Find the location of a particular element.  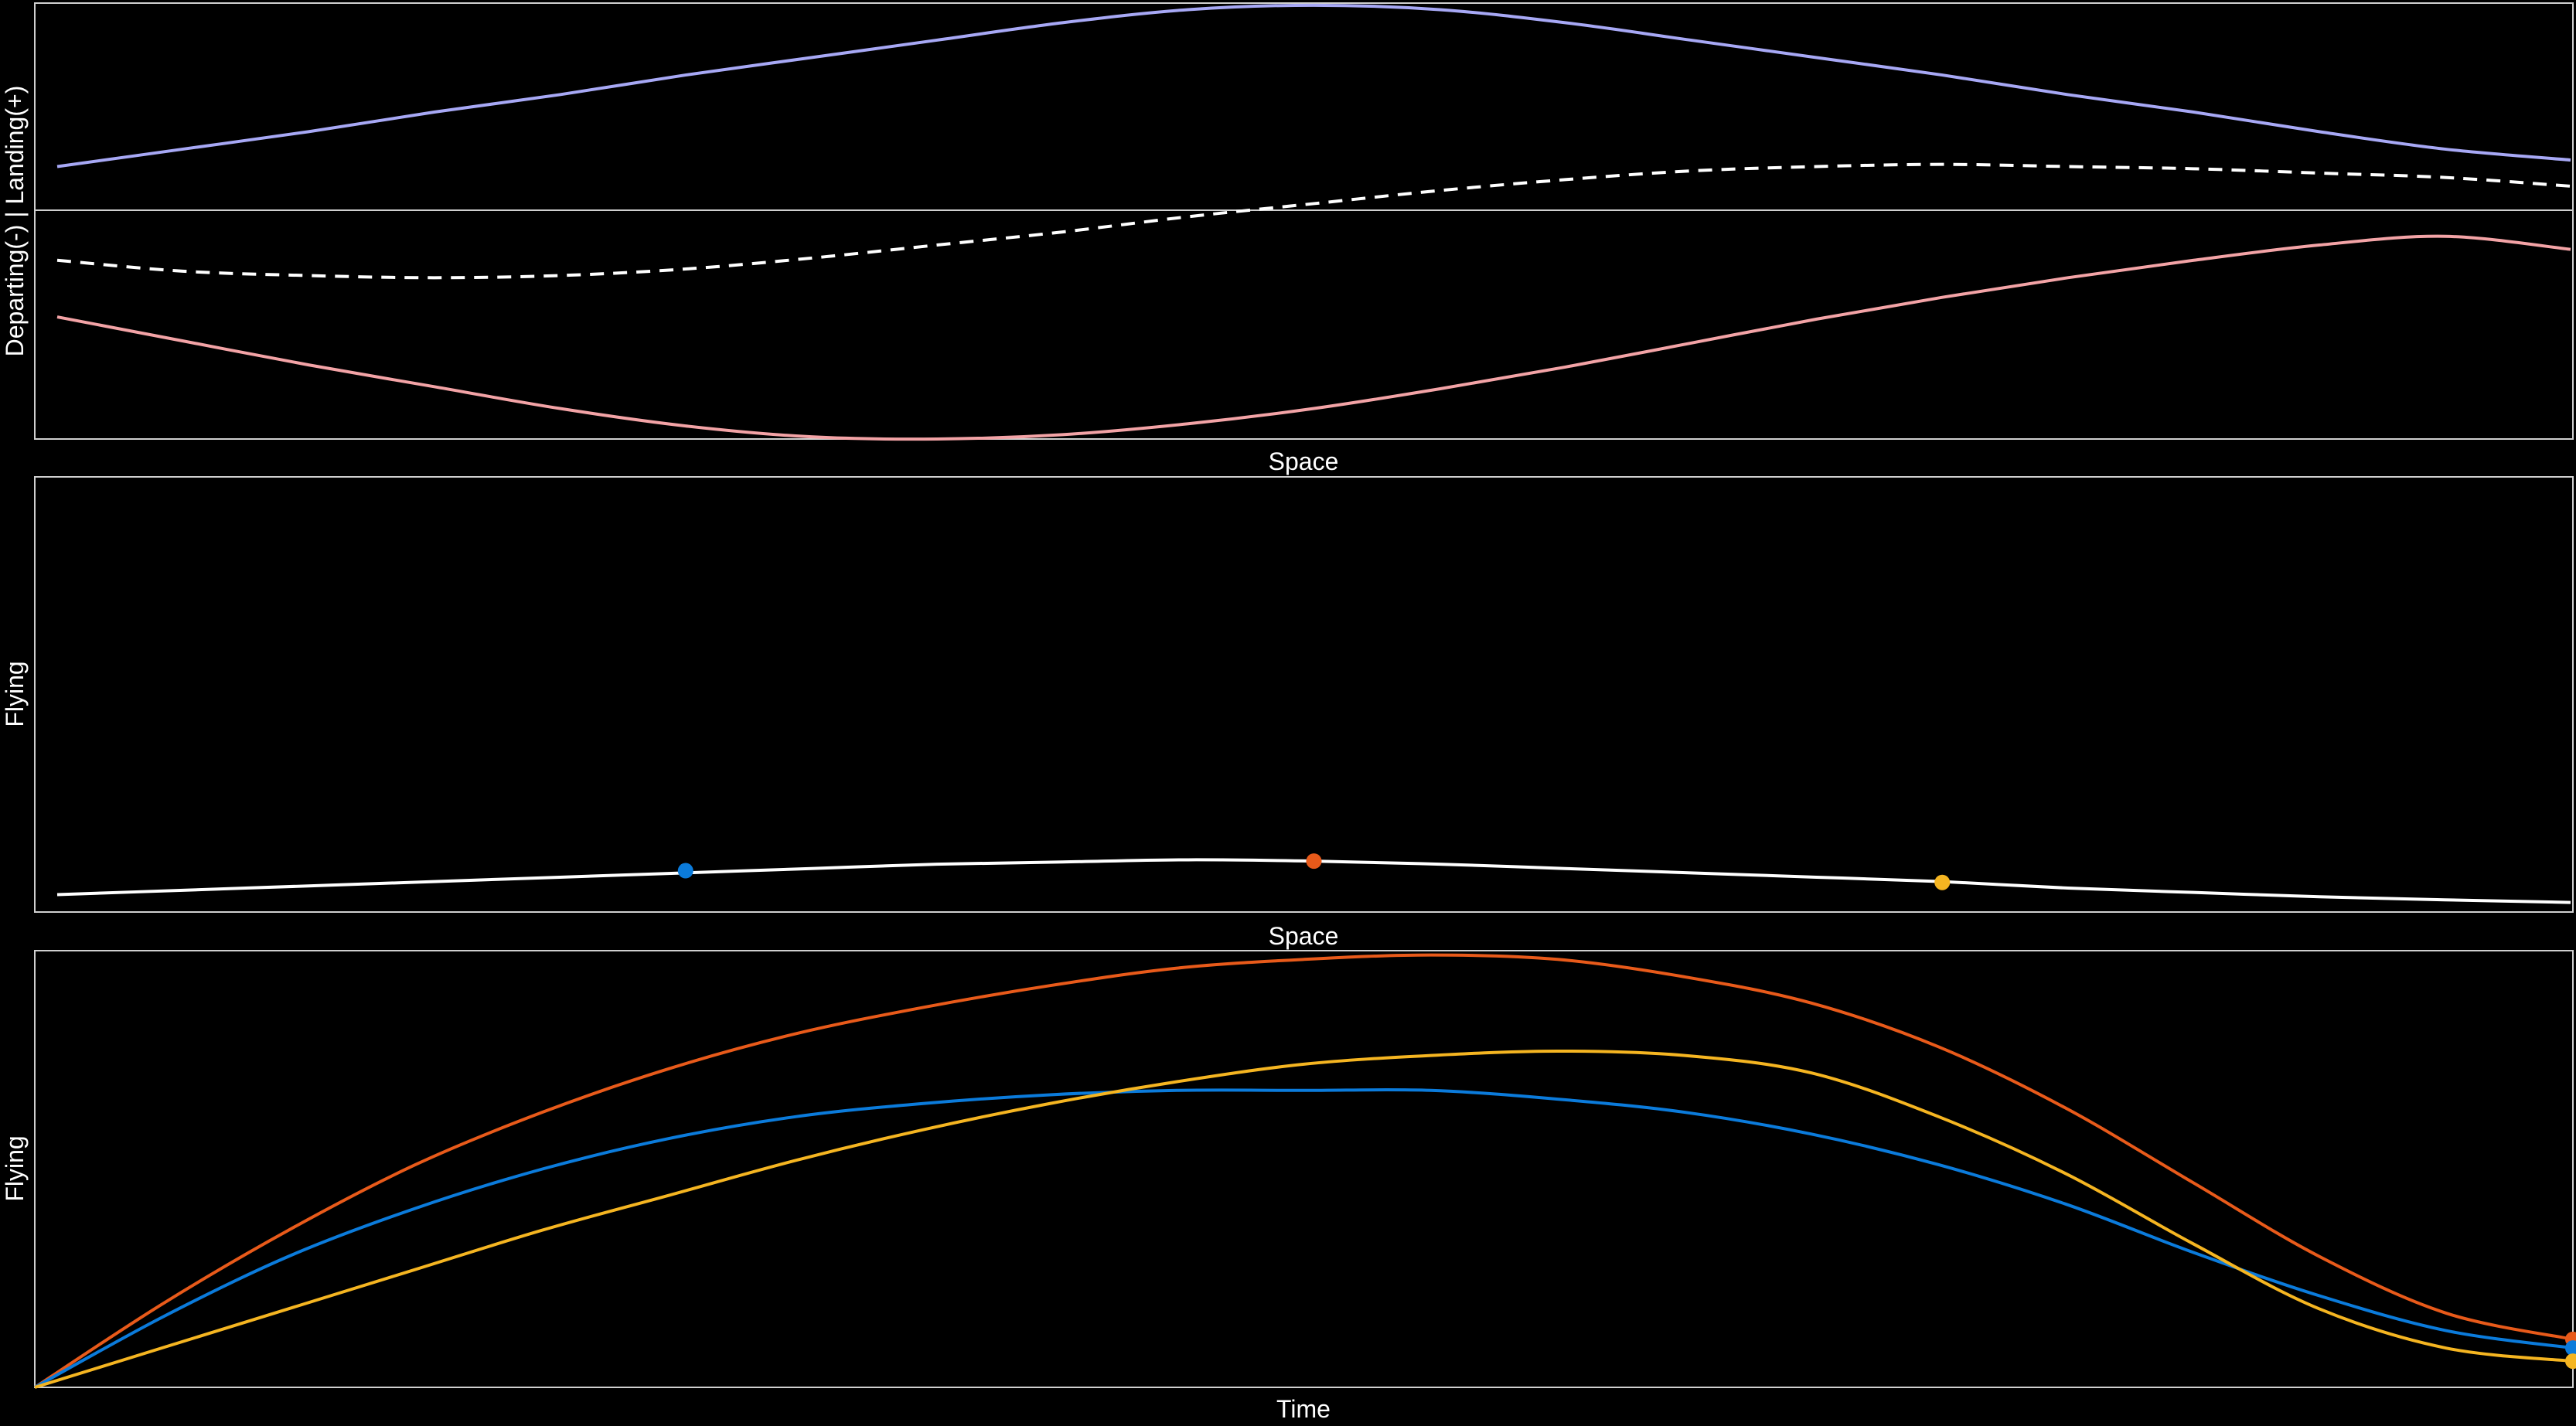

panel-bottom-ylabel: Flying is located at coordinates (15, 1168).